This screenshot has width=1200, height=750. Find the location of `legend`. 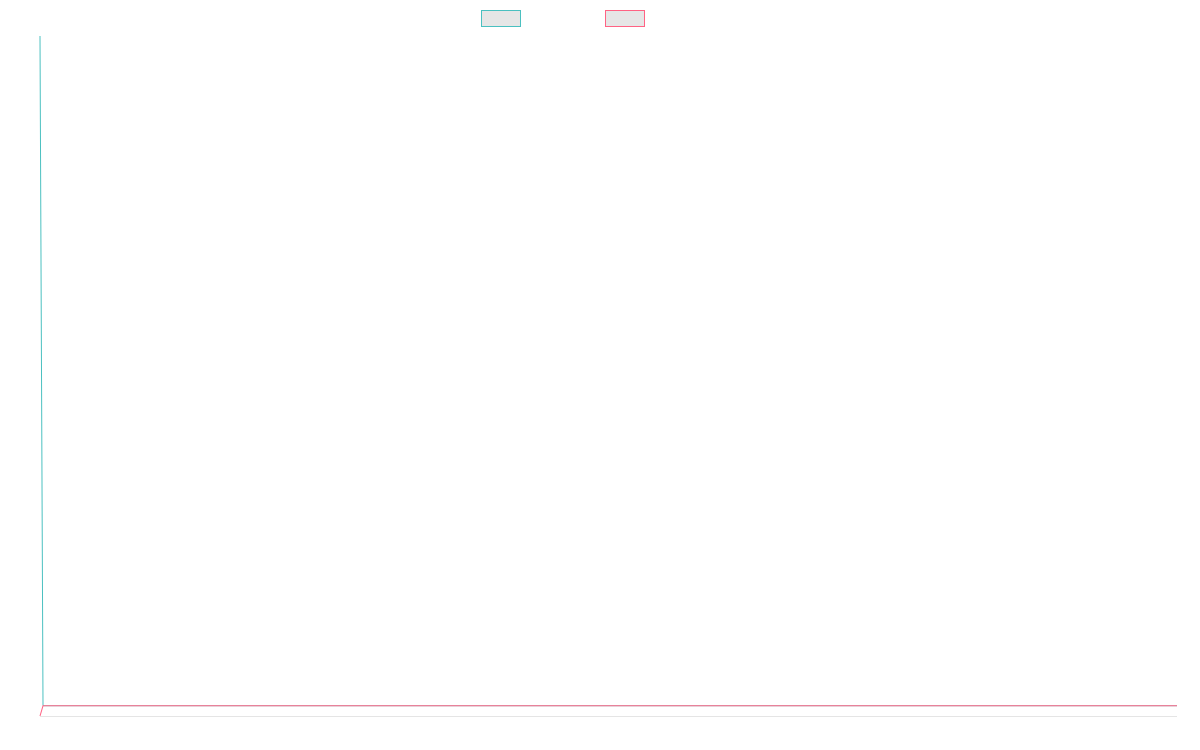

legend is located at coordinates (563, 18).